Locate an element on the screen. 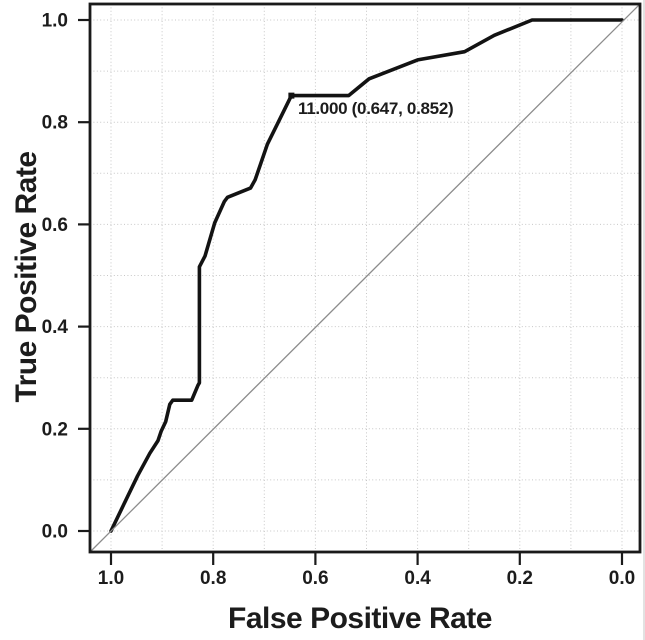 This screenshot has width=645, height=640. y-axis-title: True Positive Rate is located at coordinates (26, 276).